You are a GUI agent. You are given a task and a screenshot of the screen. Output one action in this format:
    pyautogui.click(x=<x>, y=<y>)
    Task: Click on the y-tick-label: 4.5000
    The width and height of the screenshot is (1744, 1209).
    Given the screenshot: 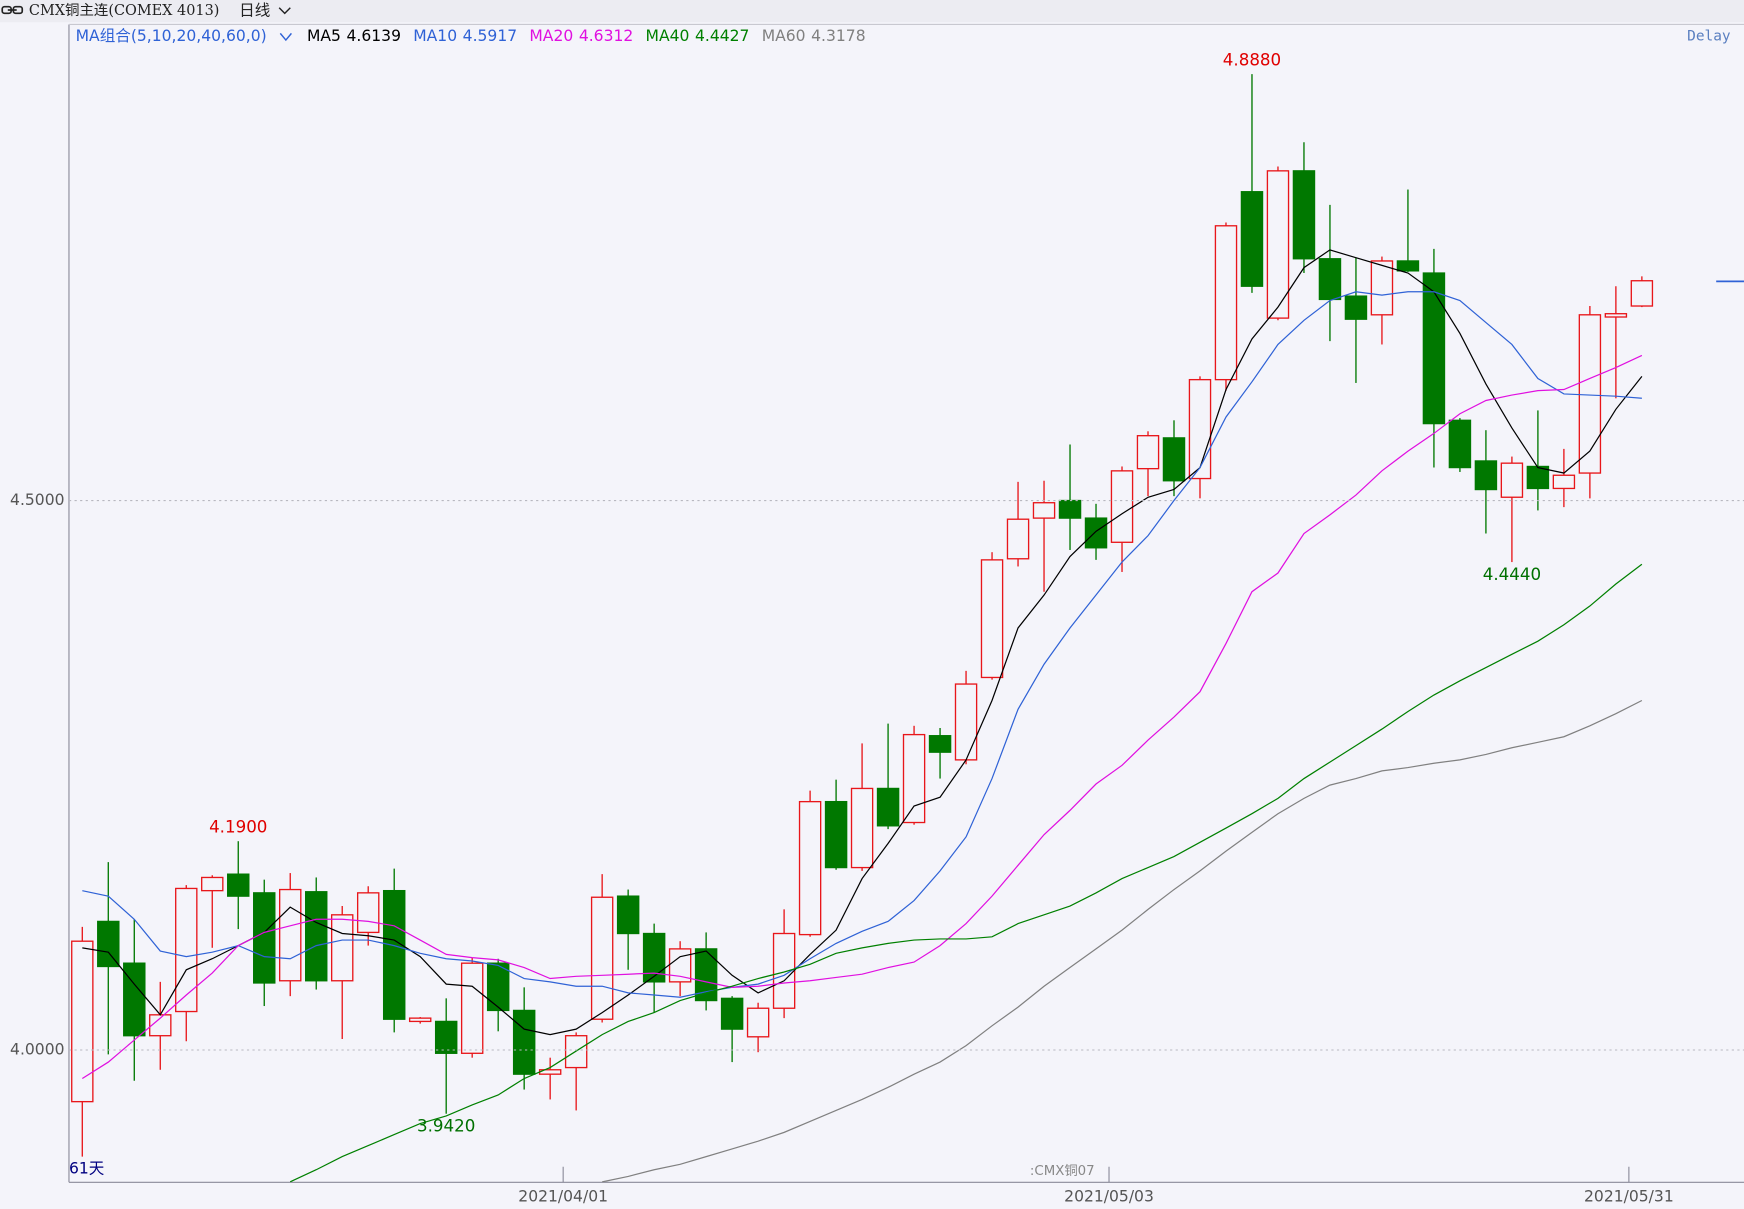 What is the action you would take?
    pyautogui.click(x=37, y=500)
    